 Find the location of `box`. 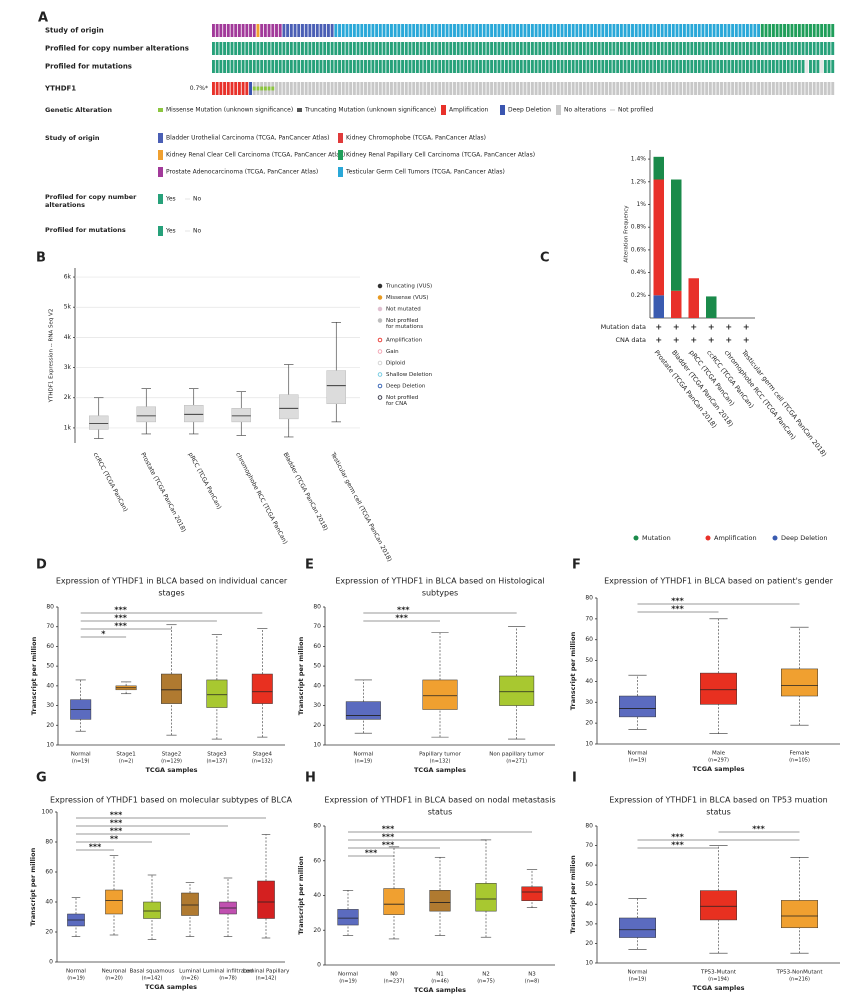

box is located at coordinates (440, 694).